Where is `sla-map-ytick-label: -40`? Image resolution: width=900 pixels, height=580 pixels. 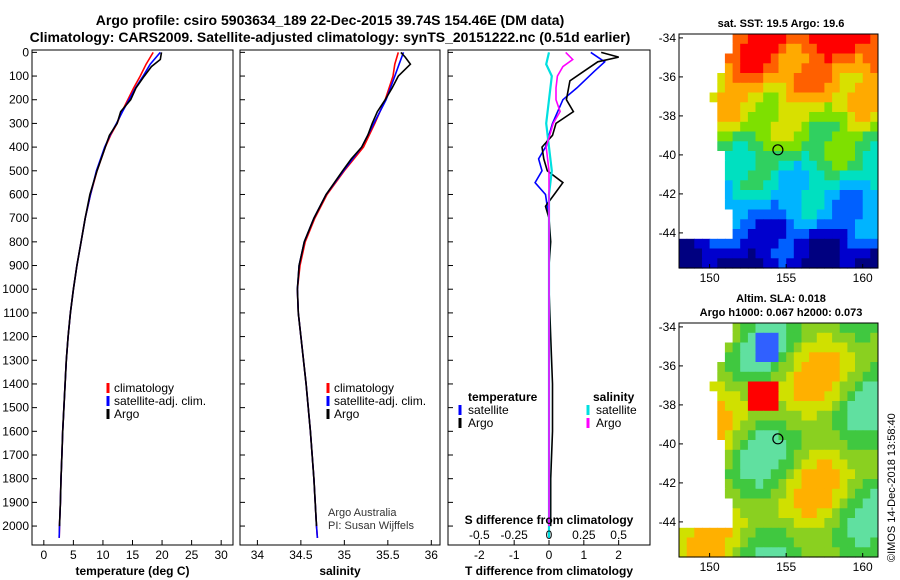
sla-map-ytick-label: -40 is located at coordinates (668, 444).